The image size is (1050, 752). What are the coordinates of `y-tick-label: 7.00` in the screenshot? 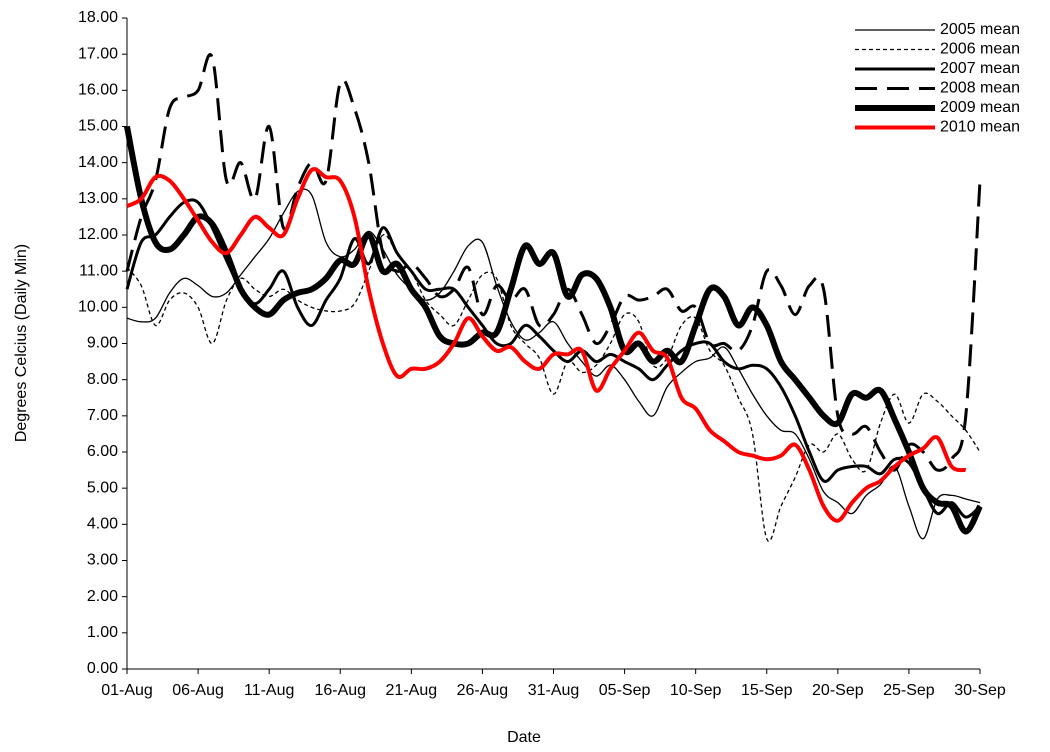 It's located at (102, 415).